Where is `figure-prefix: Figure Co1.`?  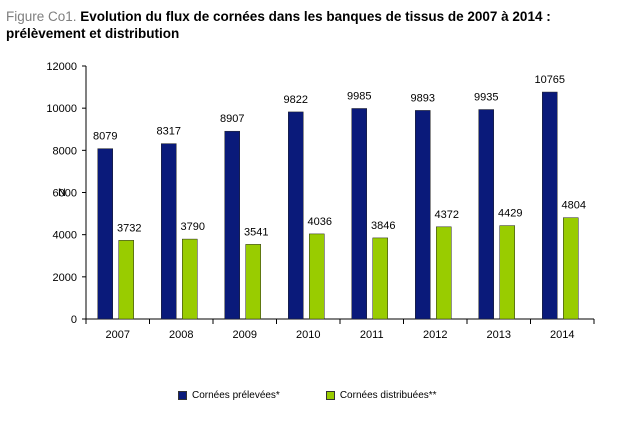 figure-prefix: Figure Co1. is located at coordinates (43, 16).